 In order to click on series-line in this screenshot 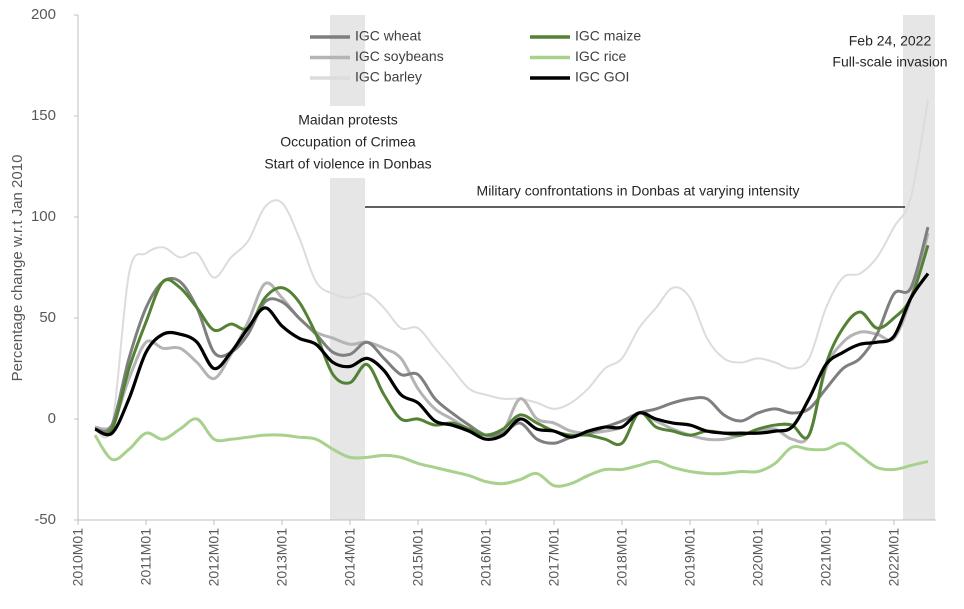, I will do `click(511, 452)`.